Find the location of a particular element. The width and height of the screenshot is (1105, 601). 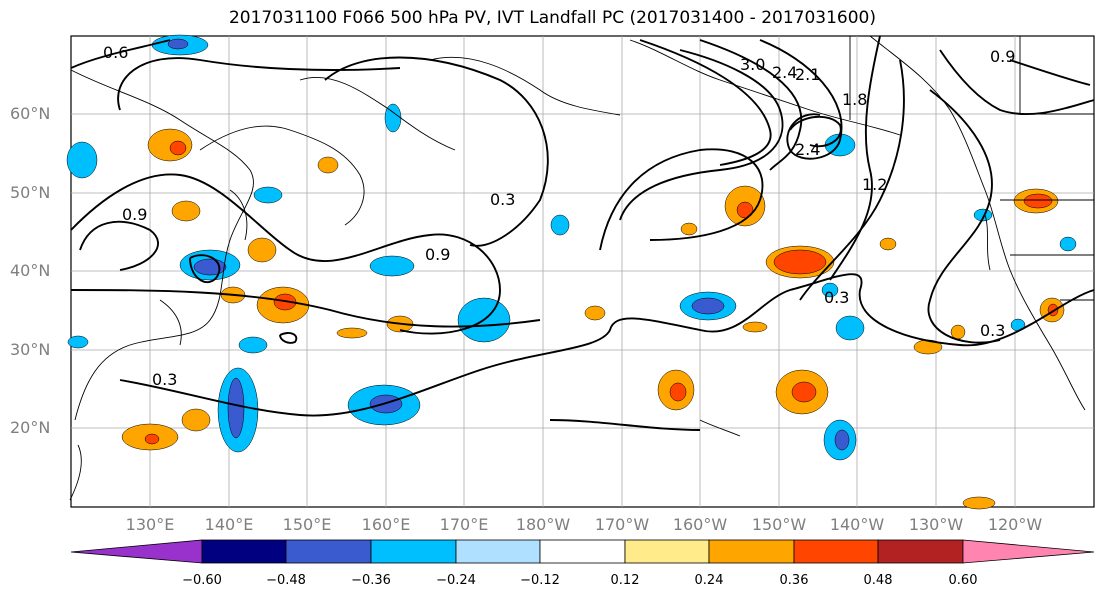

colorbar-tick: 0.60 is located at coordinates (963, 580).